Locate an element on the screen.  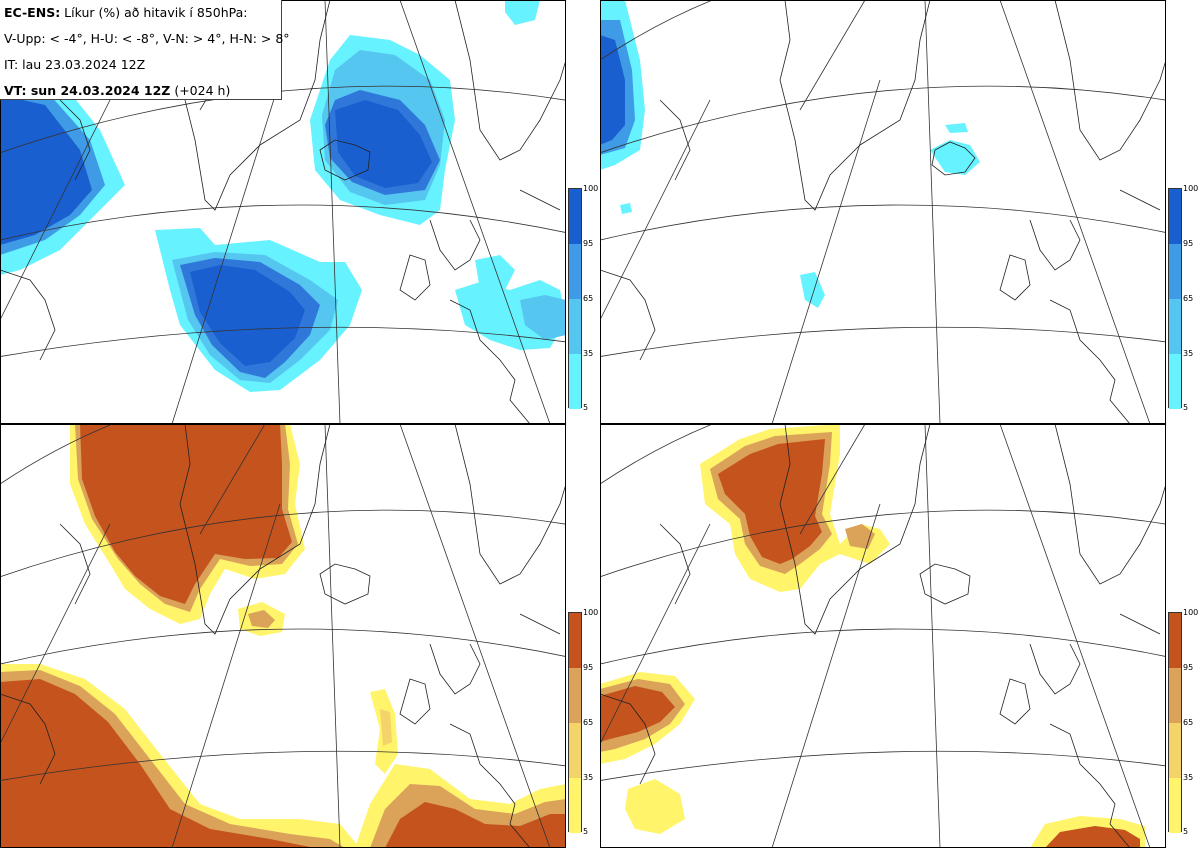
model-name: EC-ENS: is located at coordinates (32, 12).